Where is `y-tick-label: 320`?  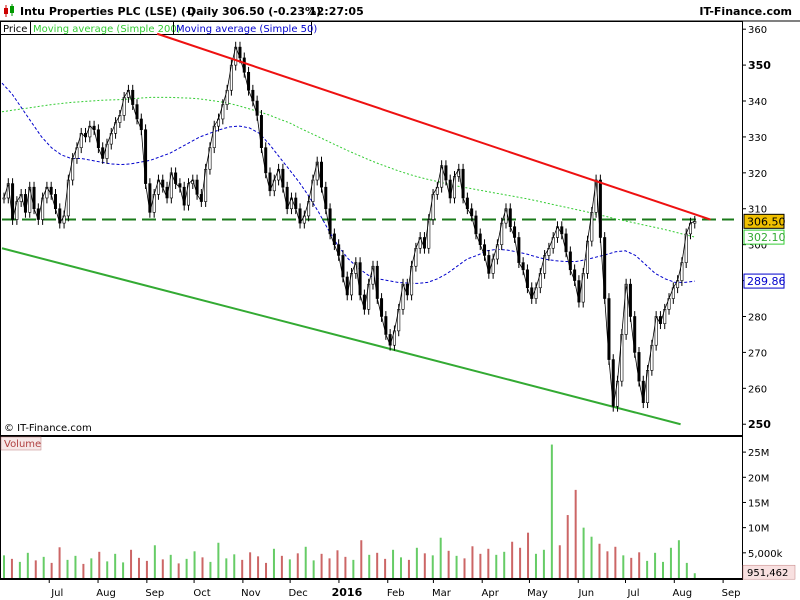 y-tick-label: 320 is located at coordinates (757, 174).